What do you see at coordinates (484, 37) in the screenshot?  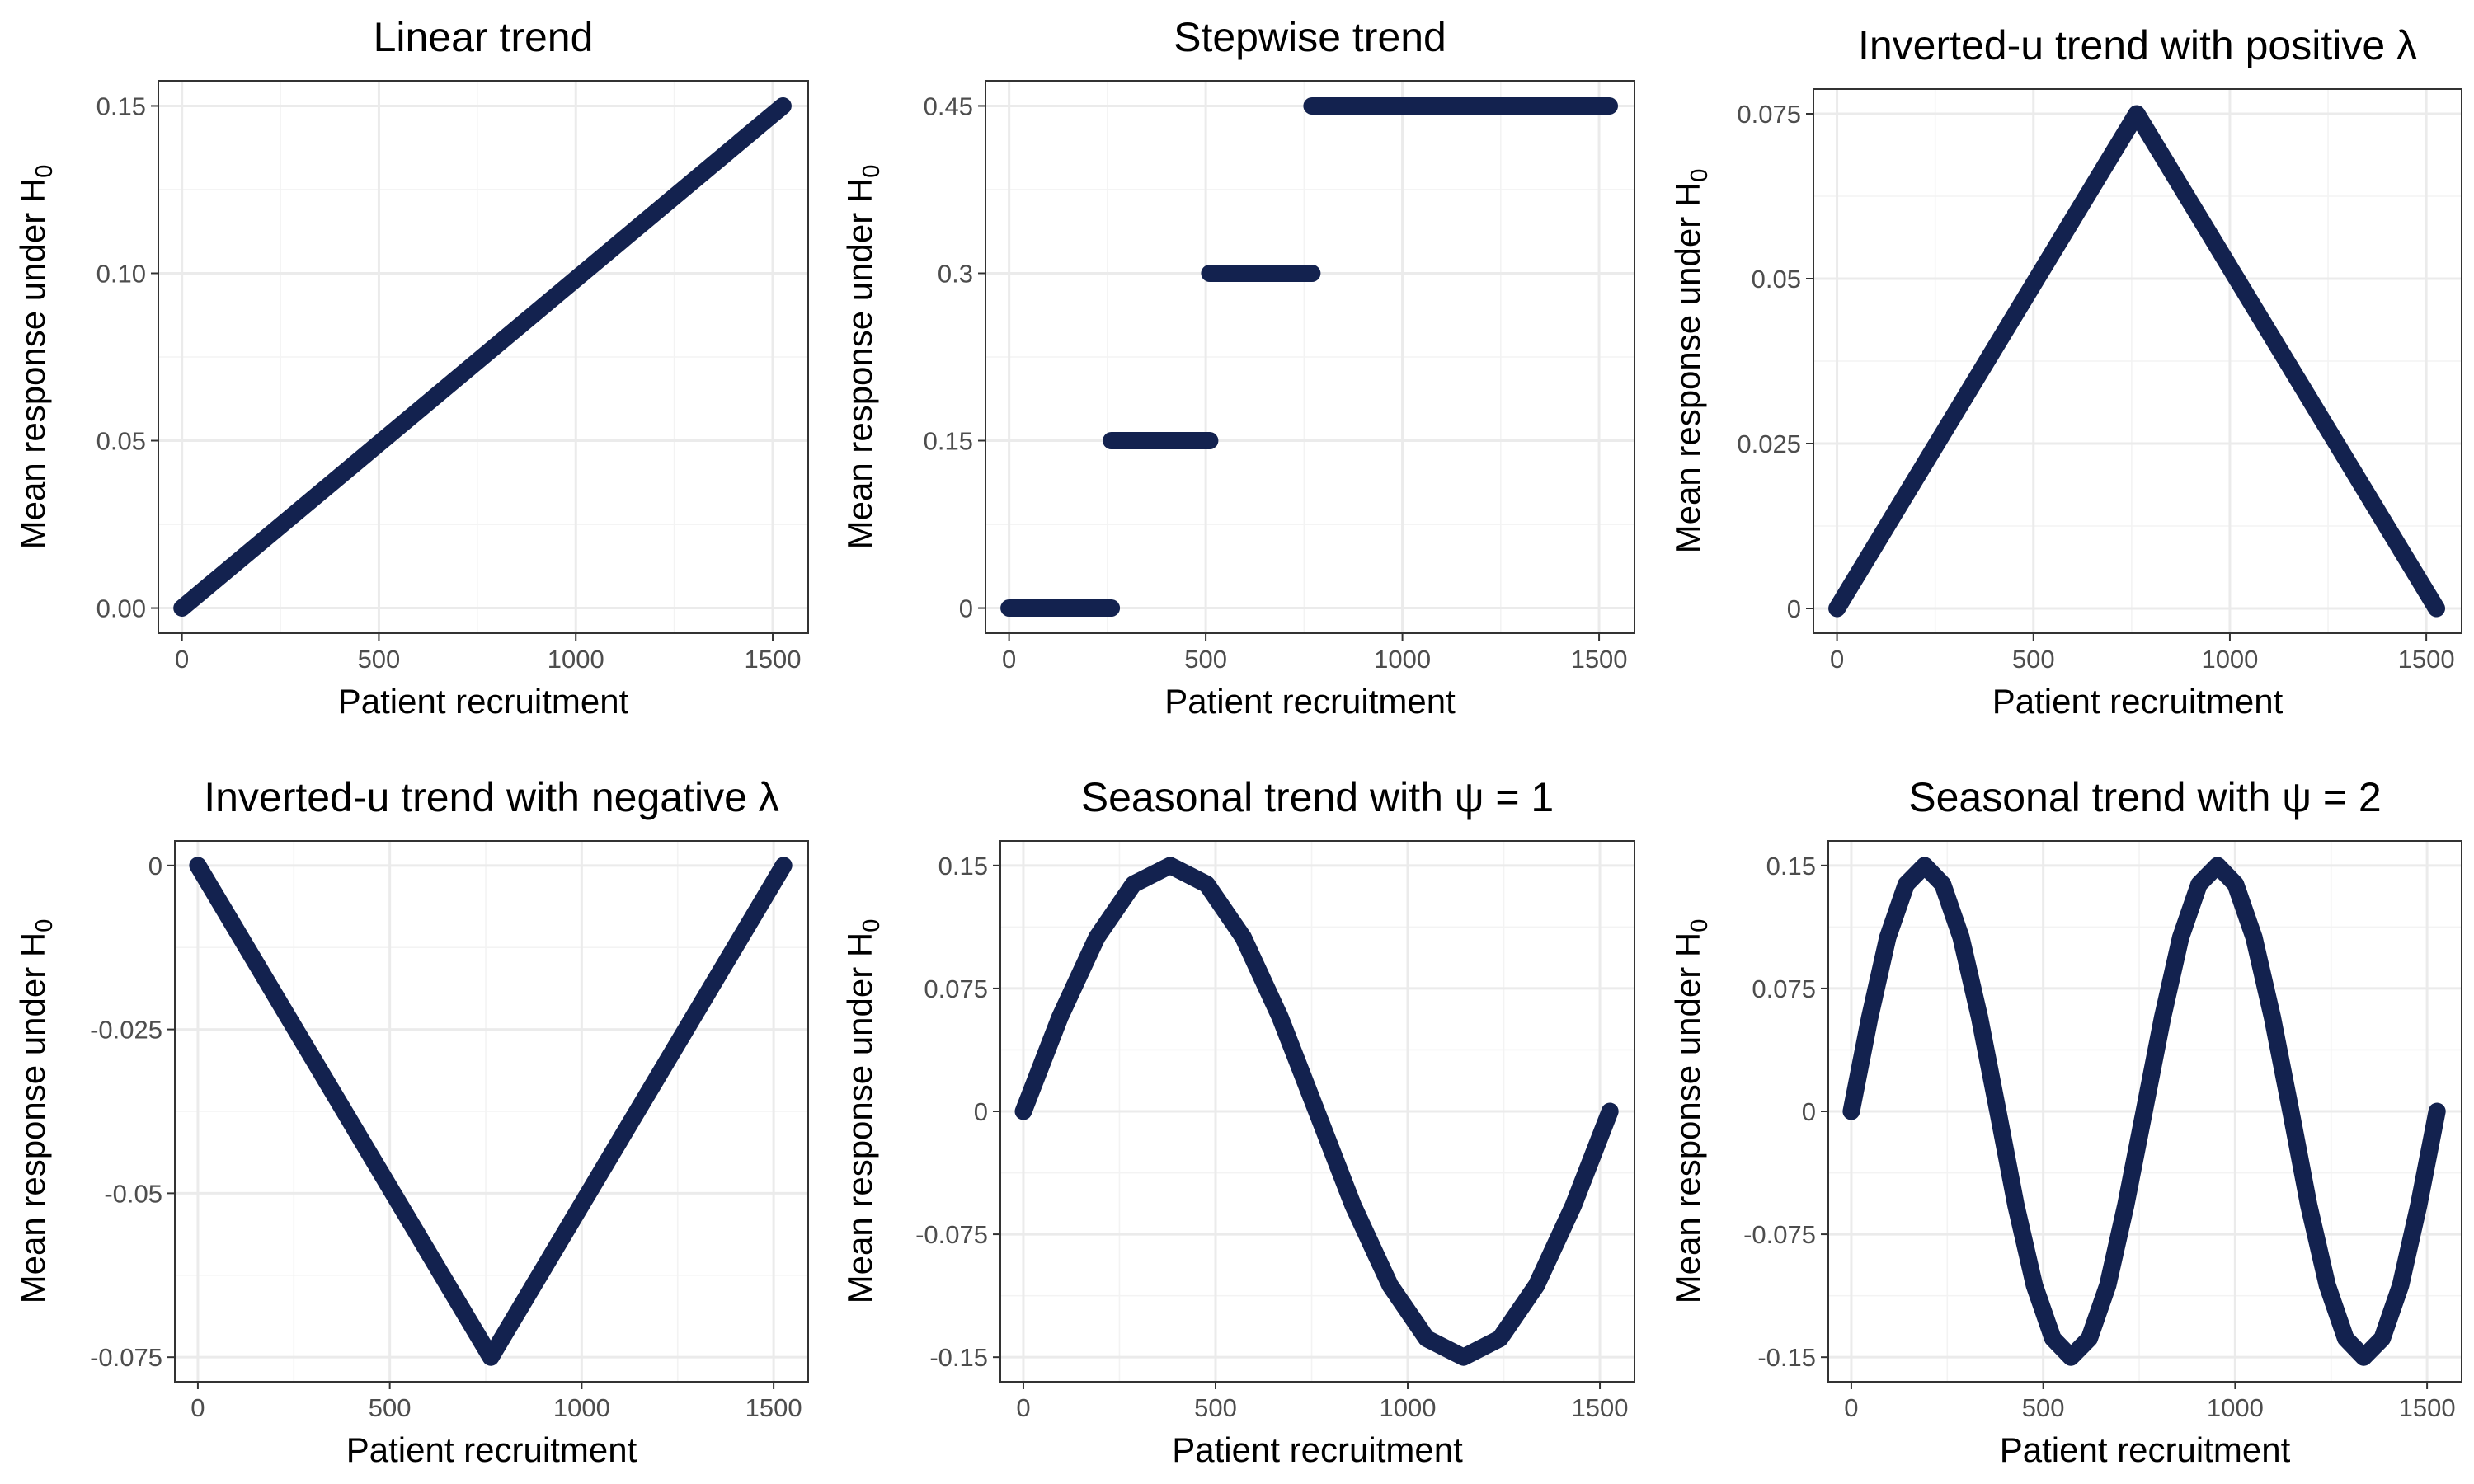 I see `chart-title: Linear trend` at bounding box center [484, 37].